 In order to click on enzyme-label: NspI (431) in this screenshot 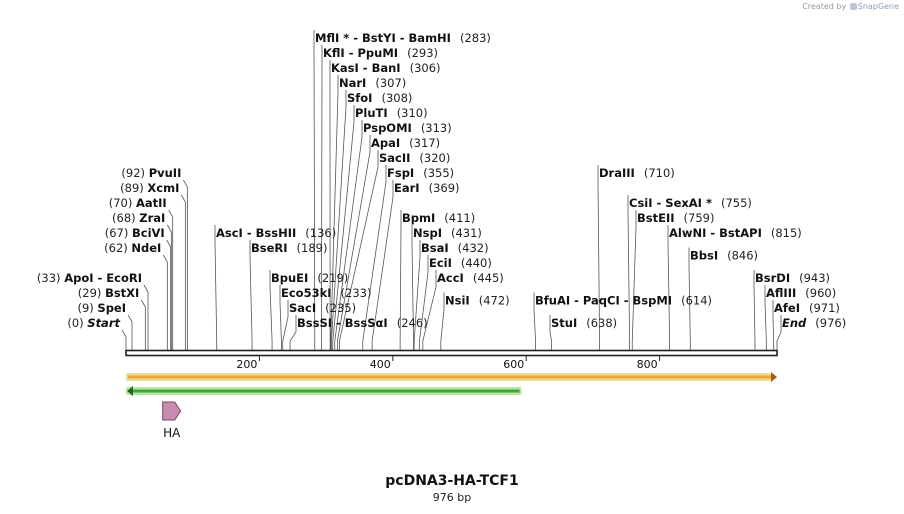, I will do `click(447, 233)`.